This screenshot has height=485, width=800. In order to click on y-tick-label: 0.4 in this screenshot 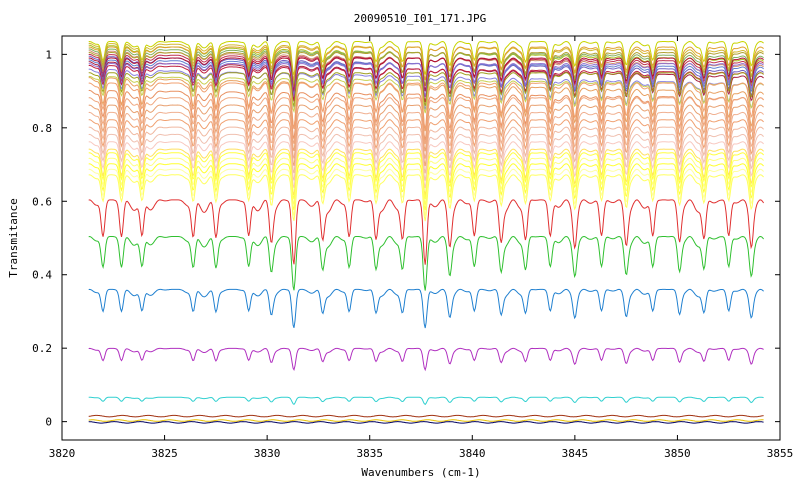, I will do `click(42, 275)`.